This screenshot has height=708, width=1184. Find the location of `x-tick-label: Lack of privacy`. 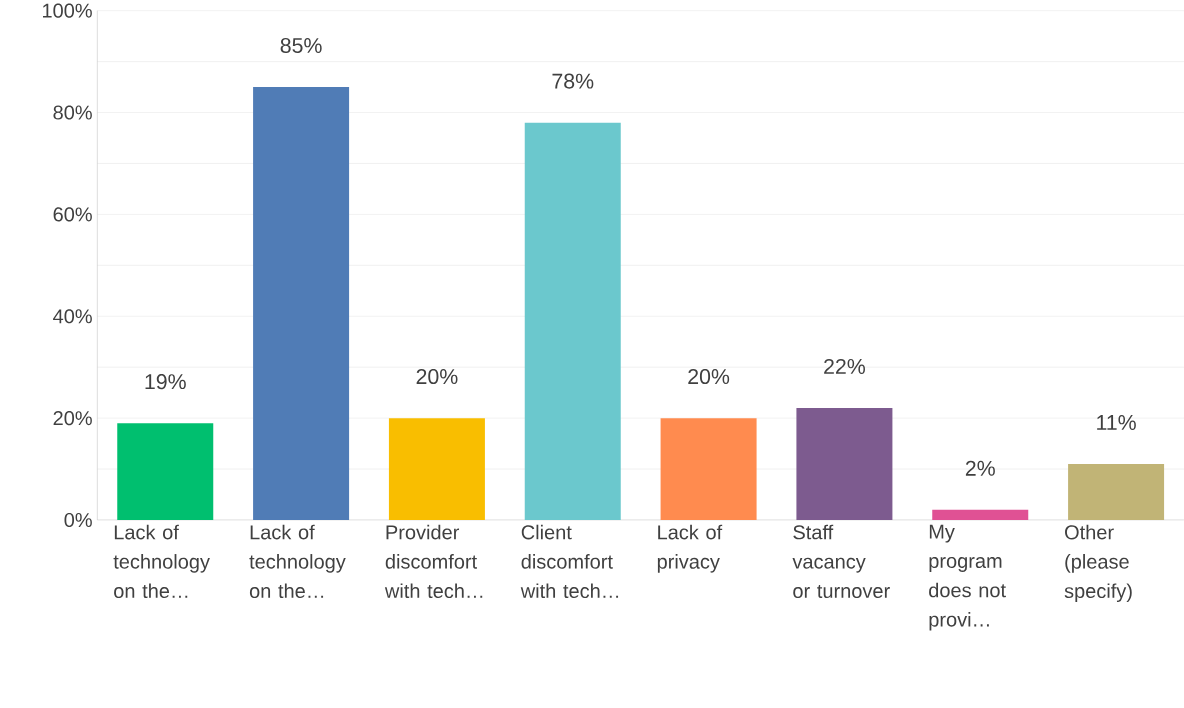

x-tick-label: Lack of privacy is located at coordinates (690, 548).